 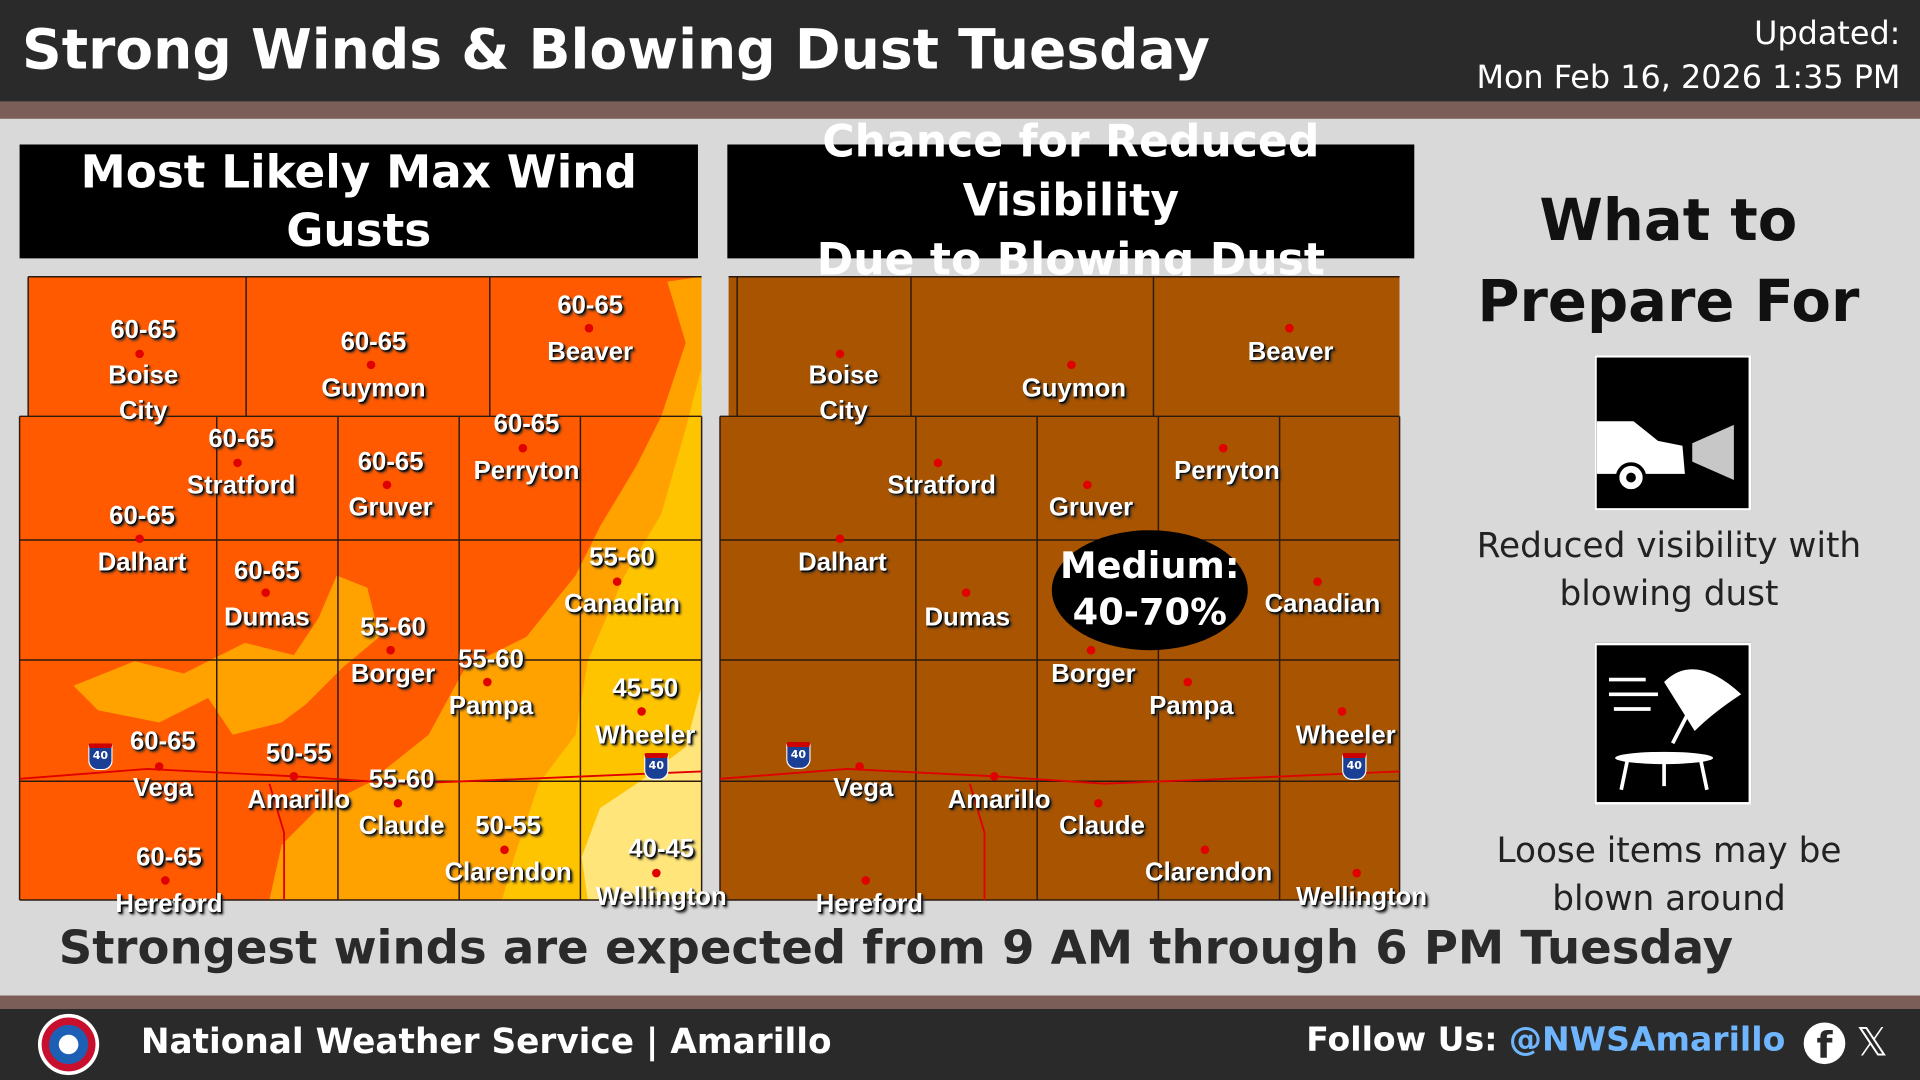 I want to click on wind-city-label: Canadian, so click(x=622, y=604).